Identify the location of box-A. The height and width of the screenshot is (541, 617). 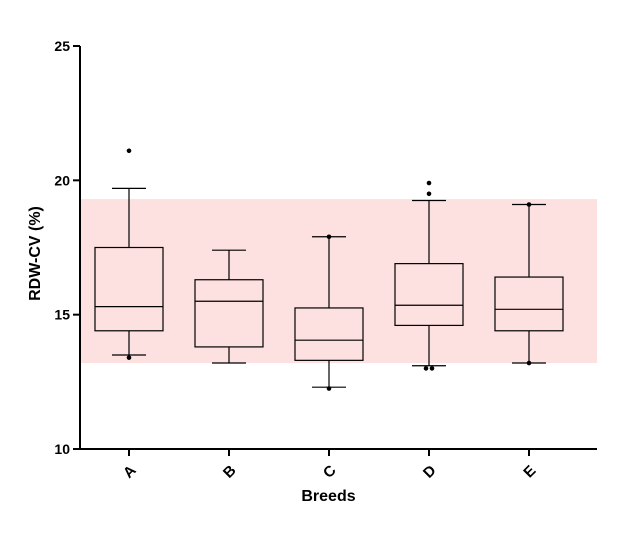
(129, 254).